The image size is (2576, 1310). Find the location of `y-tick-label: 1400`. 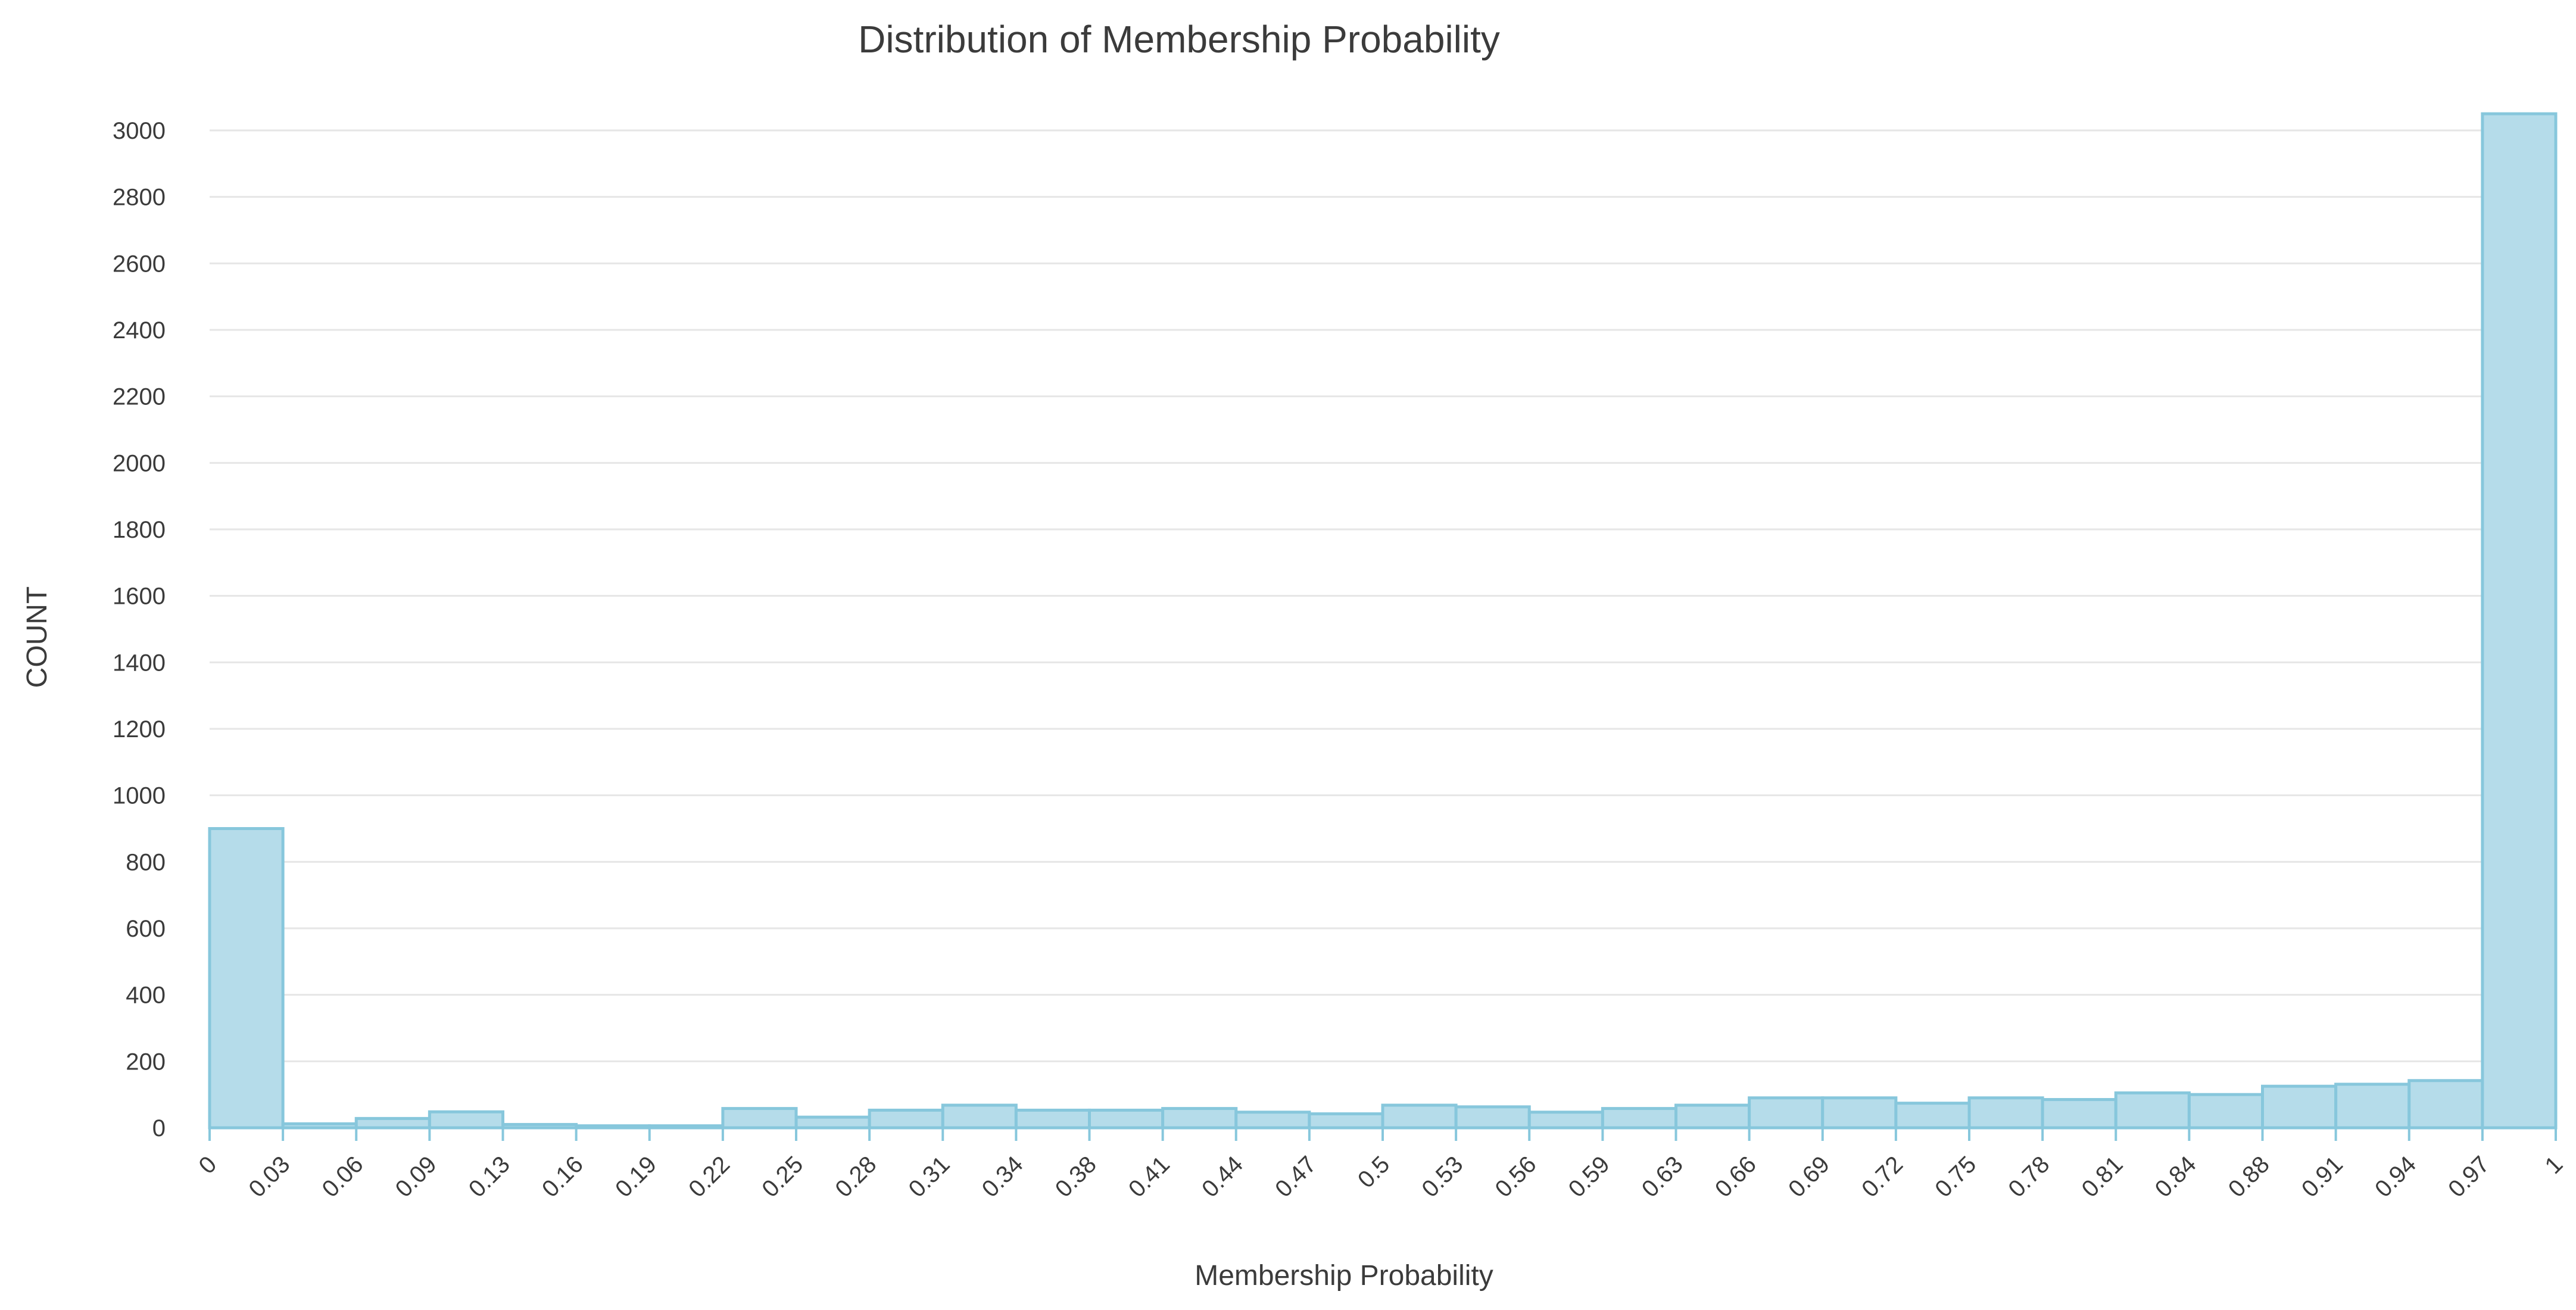

y-tick-label: 1400 is located at coordinates (139, 663).